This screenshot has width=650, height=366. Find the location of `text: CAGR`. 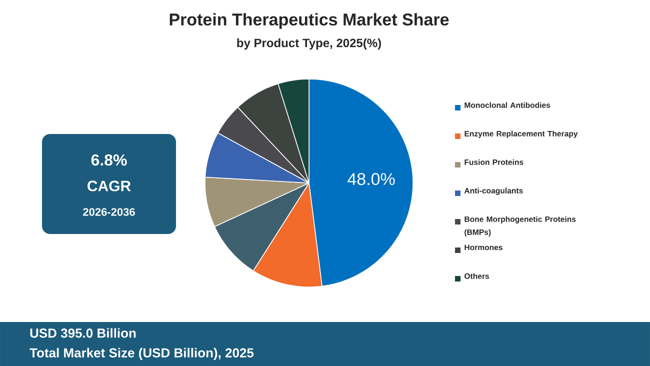

text: CAGR is located at coordinates (109, 186).